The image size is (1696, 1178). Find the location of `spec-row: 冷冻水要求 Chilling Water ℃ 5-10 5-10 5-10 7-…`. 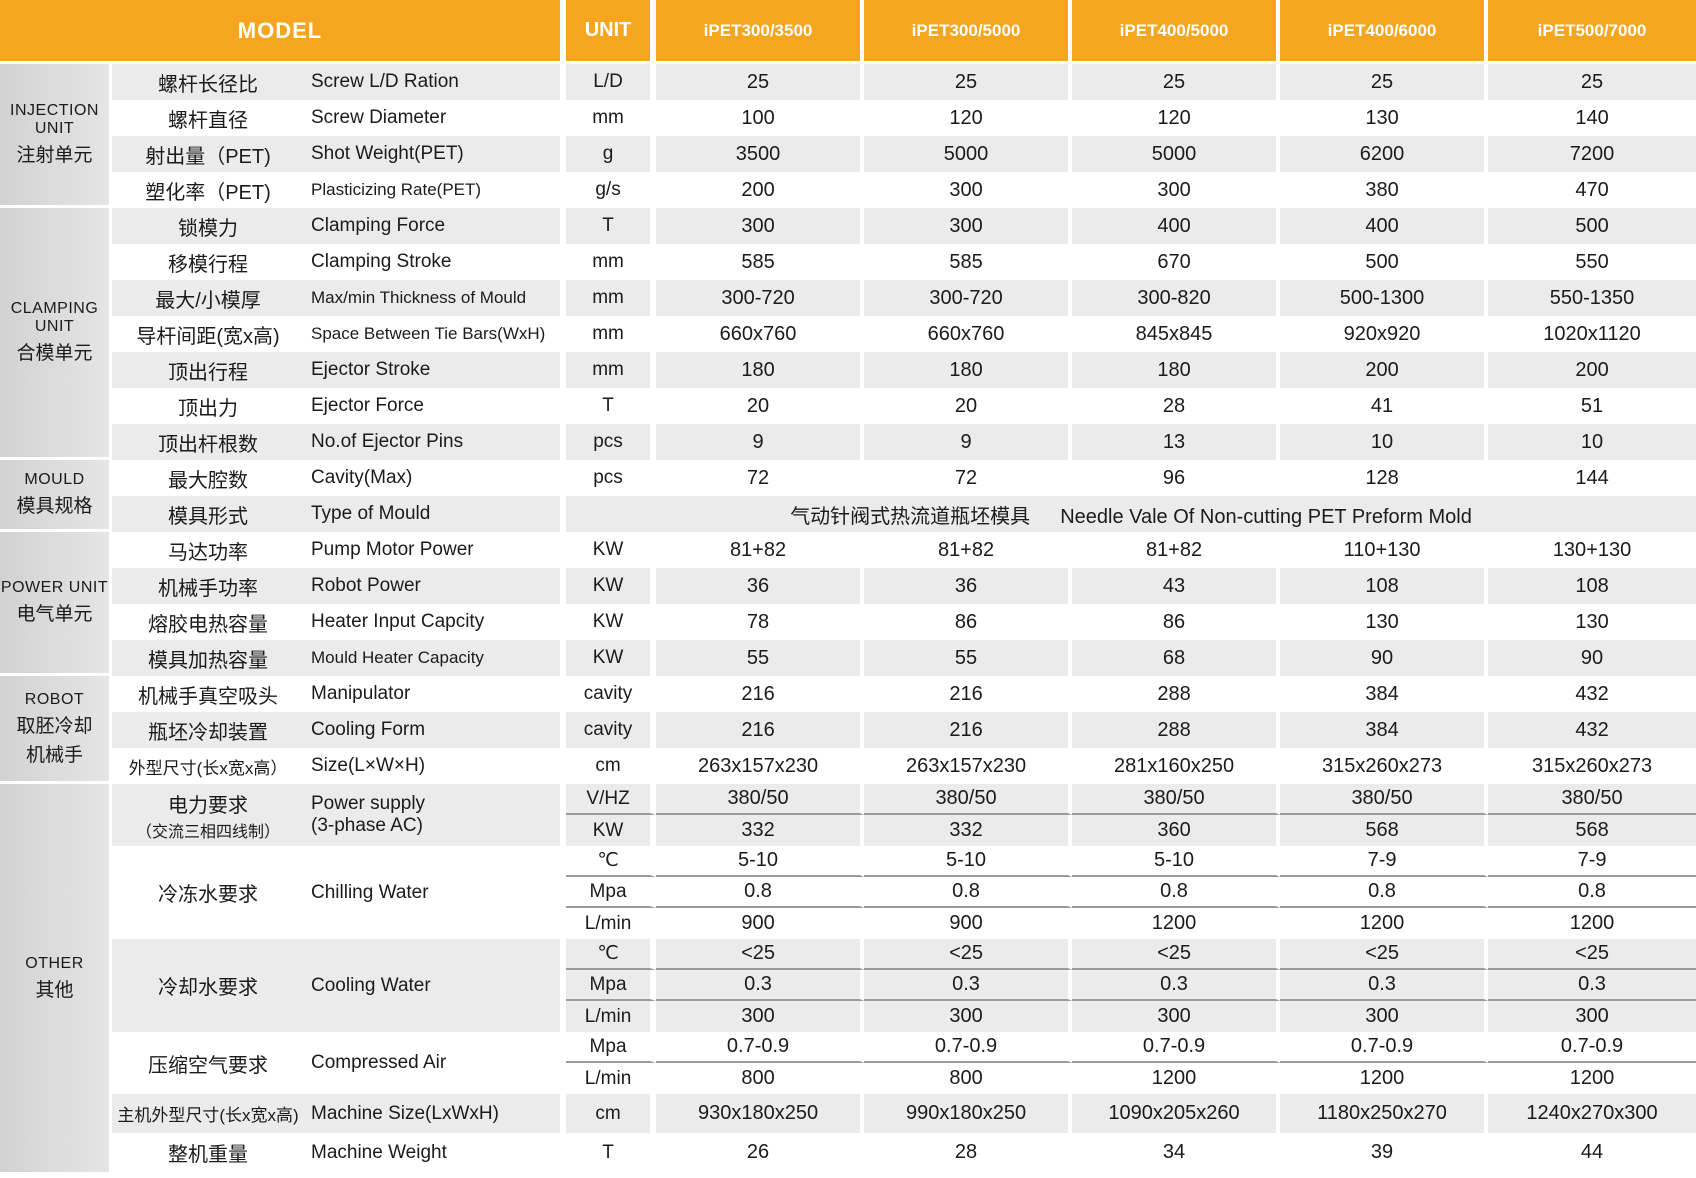

spec-row: 冷冻水要求 Chilling Water ℃ 5-10 5-10 5-10 7-… is located at coordinates (848, 892).